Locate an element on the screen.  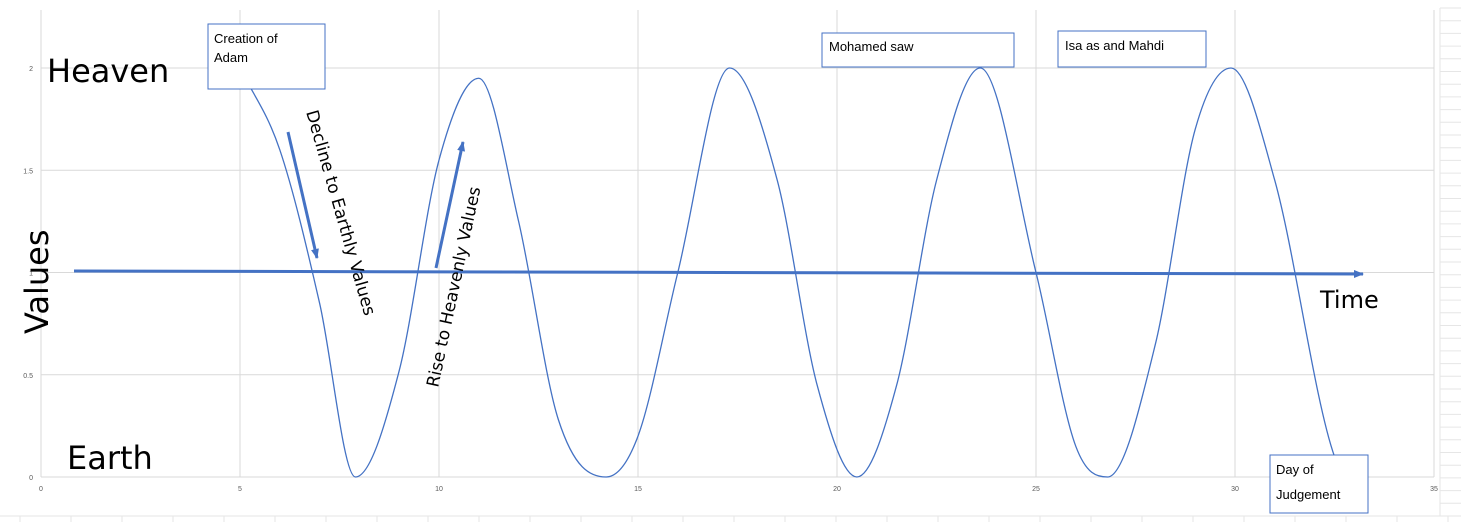
mohamed-box: Mohamed saw is located at coordinates (918, 50).